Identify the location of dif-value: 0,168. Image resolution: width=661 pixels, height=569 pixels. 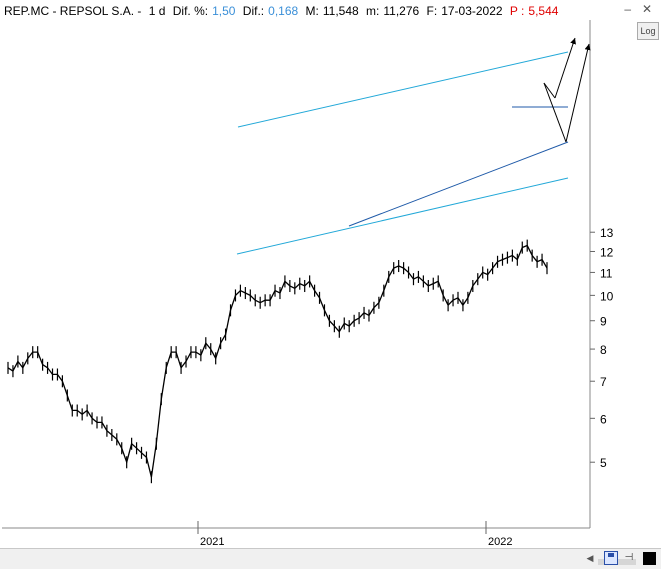
(283, 11).